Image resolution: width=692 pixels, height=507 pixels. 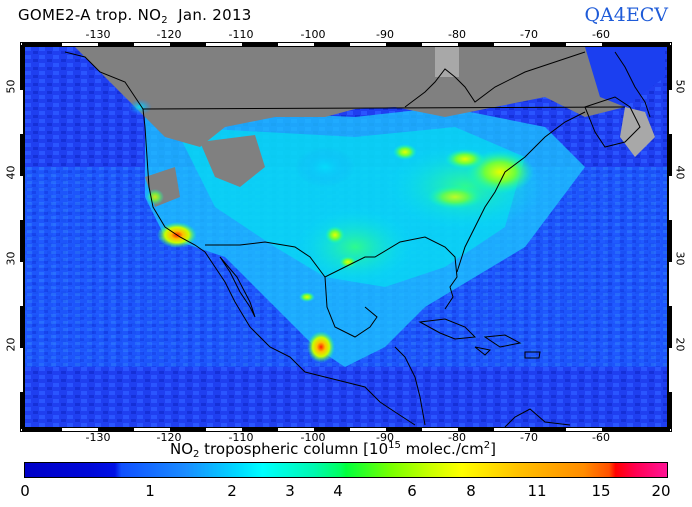 What do you see at coordinates (529, 437) in the screenshot?
I see `lon-tick-bottom: -70` at bounding box center [529, 437].